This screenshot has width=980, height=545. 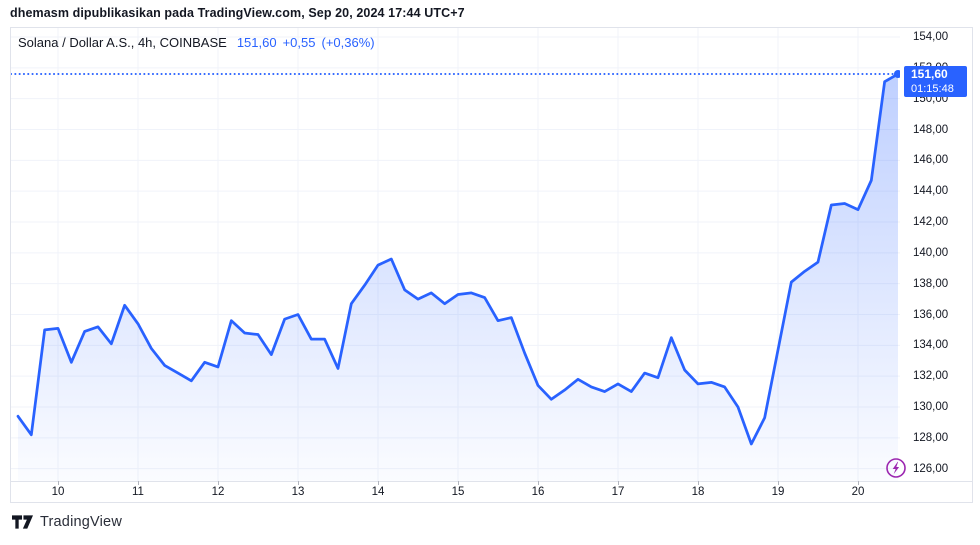 What do you see at coordinates (122, 42) in the screenshot?
I see `symbol-title: Solana / Dollar A.S., 4h, COINBASE` at bounding box center [122, 42].